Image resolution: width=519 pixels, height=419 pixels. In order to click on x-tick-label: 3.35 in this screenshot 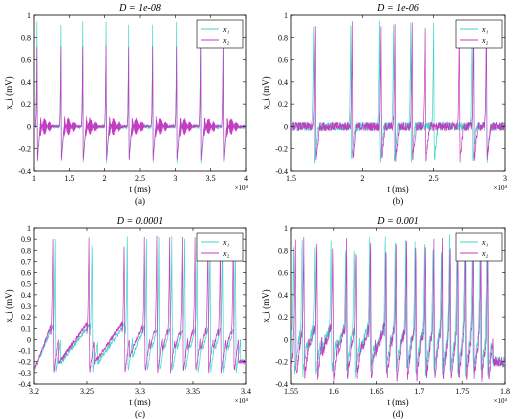, I will do `click(193, 391)`.